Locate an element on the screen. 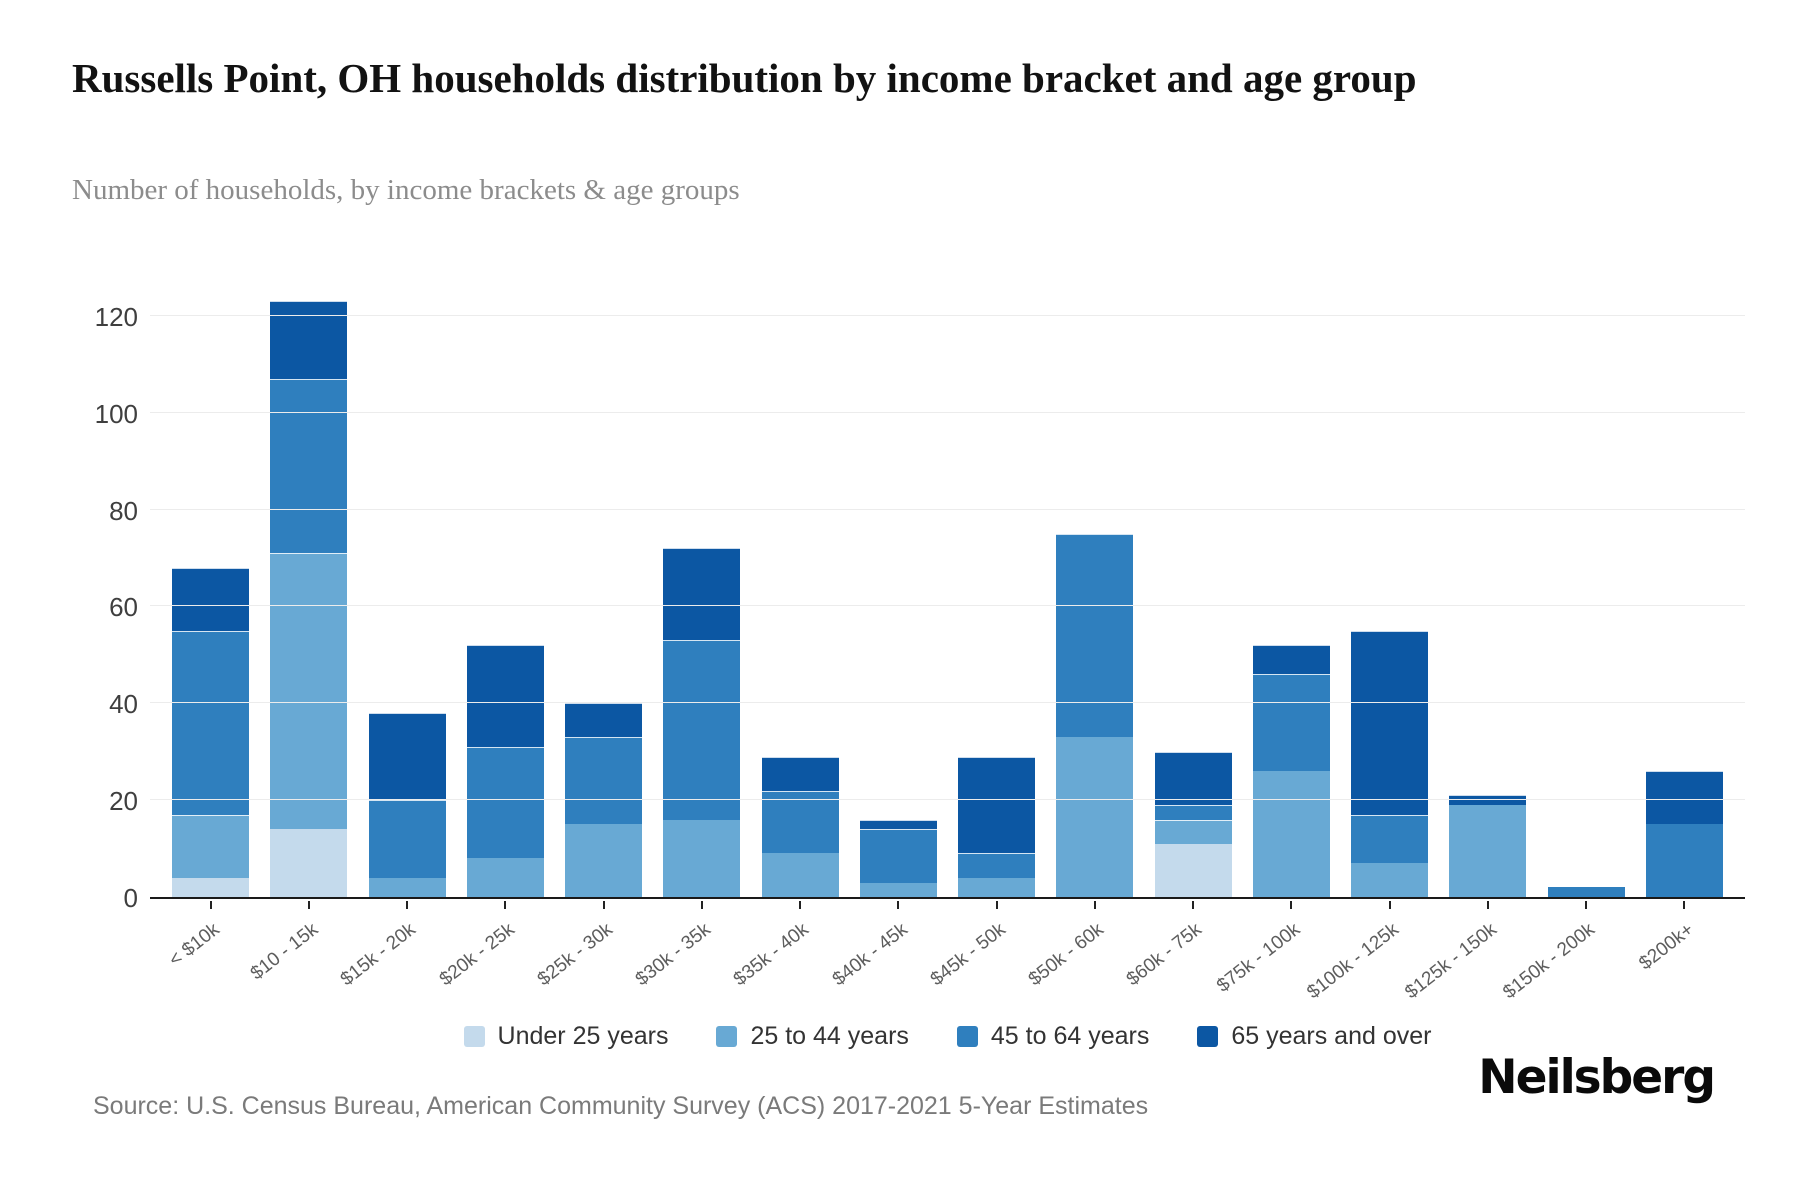 Image resolution: width=1800 pixels, height=1200 pixels. x-axis-label: $50k - 60k is located at coordinates (1066, 955).